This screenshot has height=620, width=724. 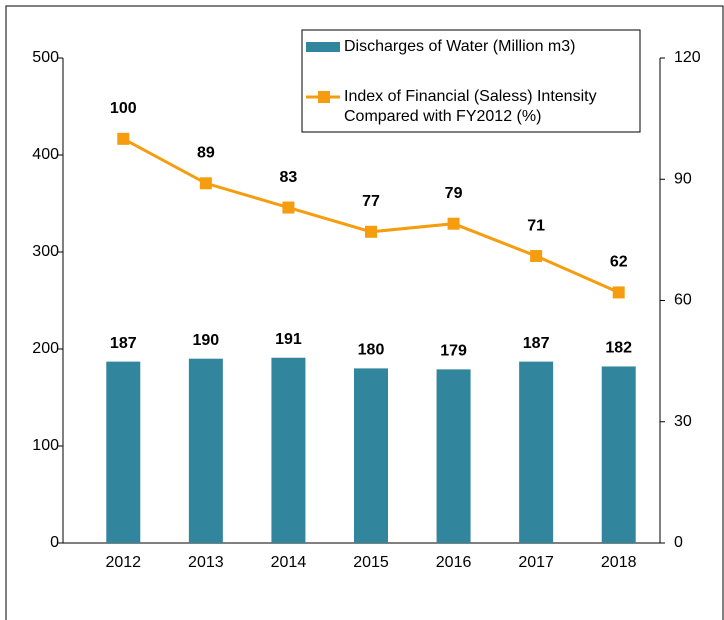 I want to click on bar-value-label: 190, so click(x=206, y=340).